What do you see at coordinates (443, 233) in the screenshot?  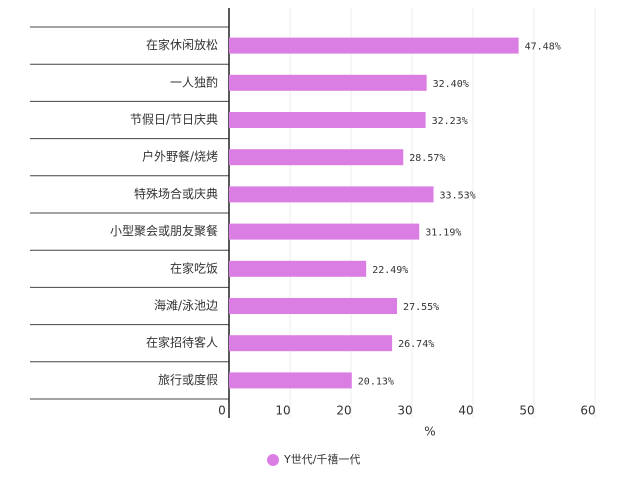 I see `value-label: 31.19%` at bounding box center [443, 233].